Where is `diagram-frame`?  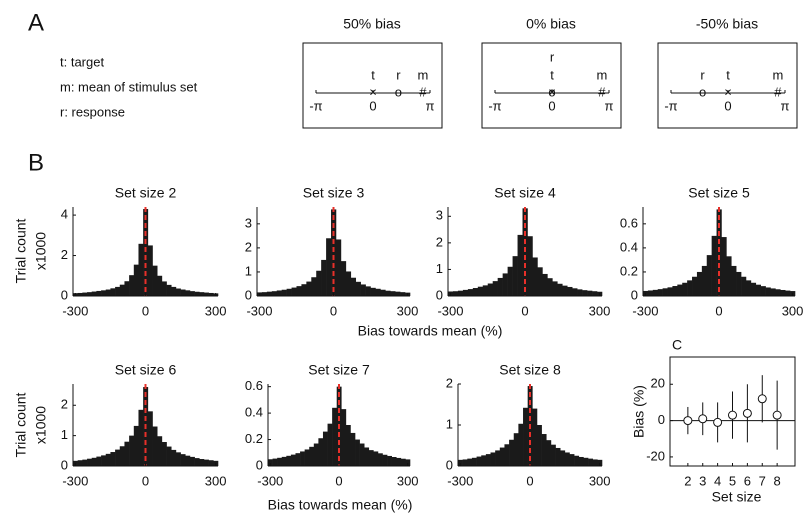 diagram-frame is located at coordinates (551, 85).